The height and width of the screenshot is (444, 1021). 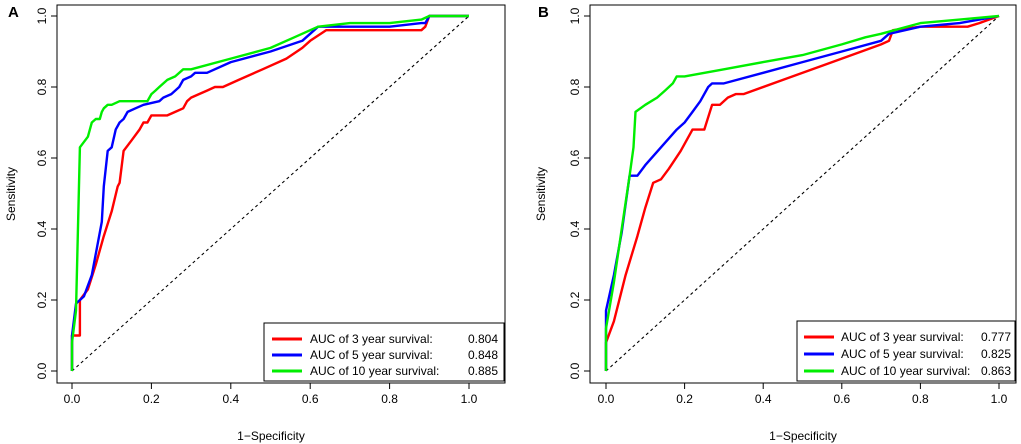 What do you see at coordinates (483, 355) in the screenshot?
I see `legend-auc-value: 0.848` at bounding box center [483, 355].